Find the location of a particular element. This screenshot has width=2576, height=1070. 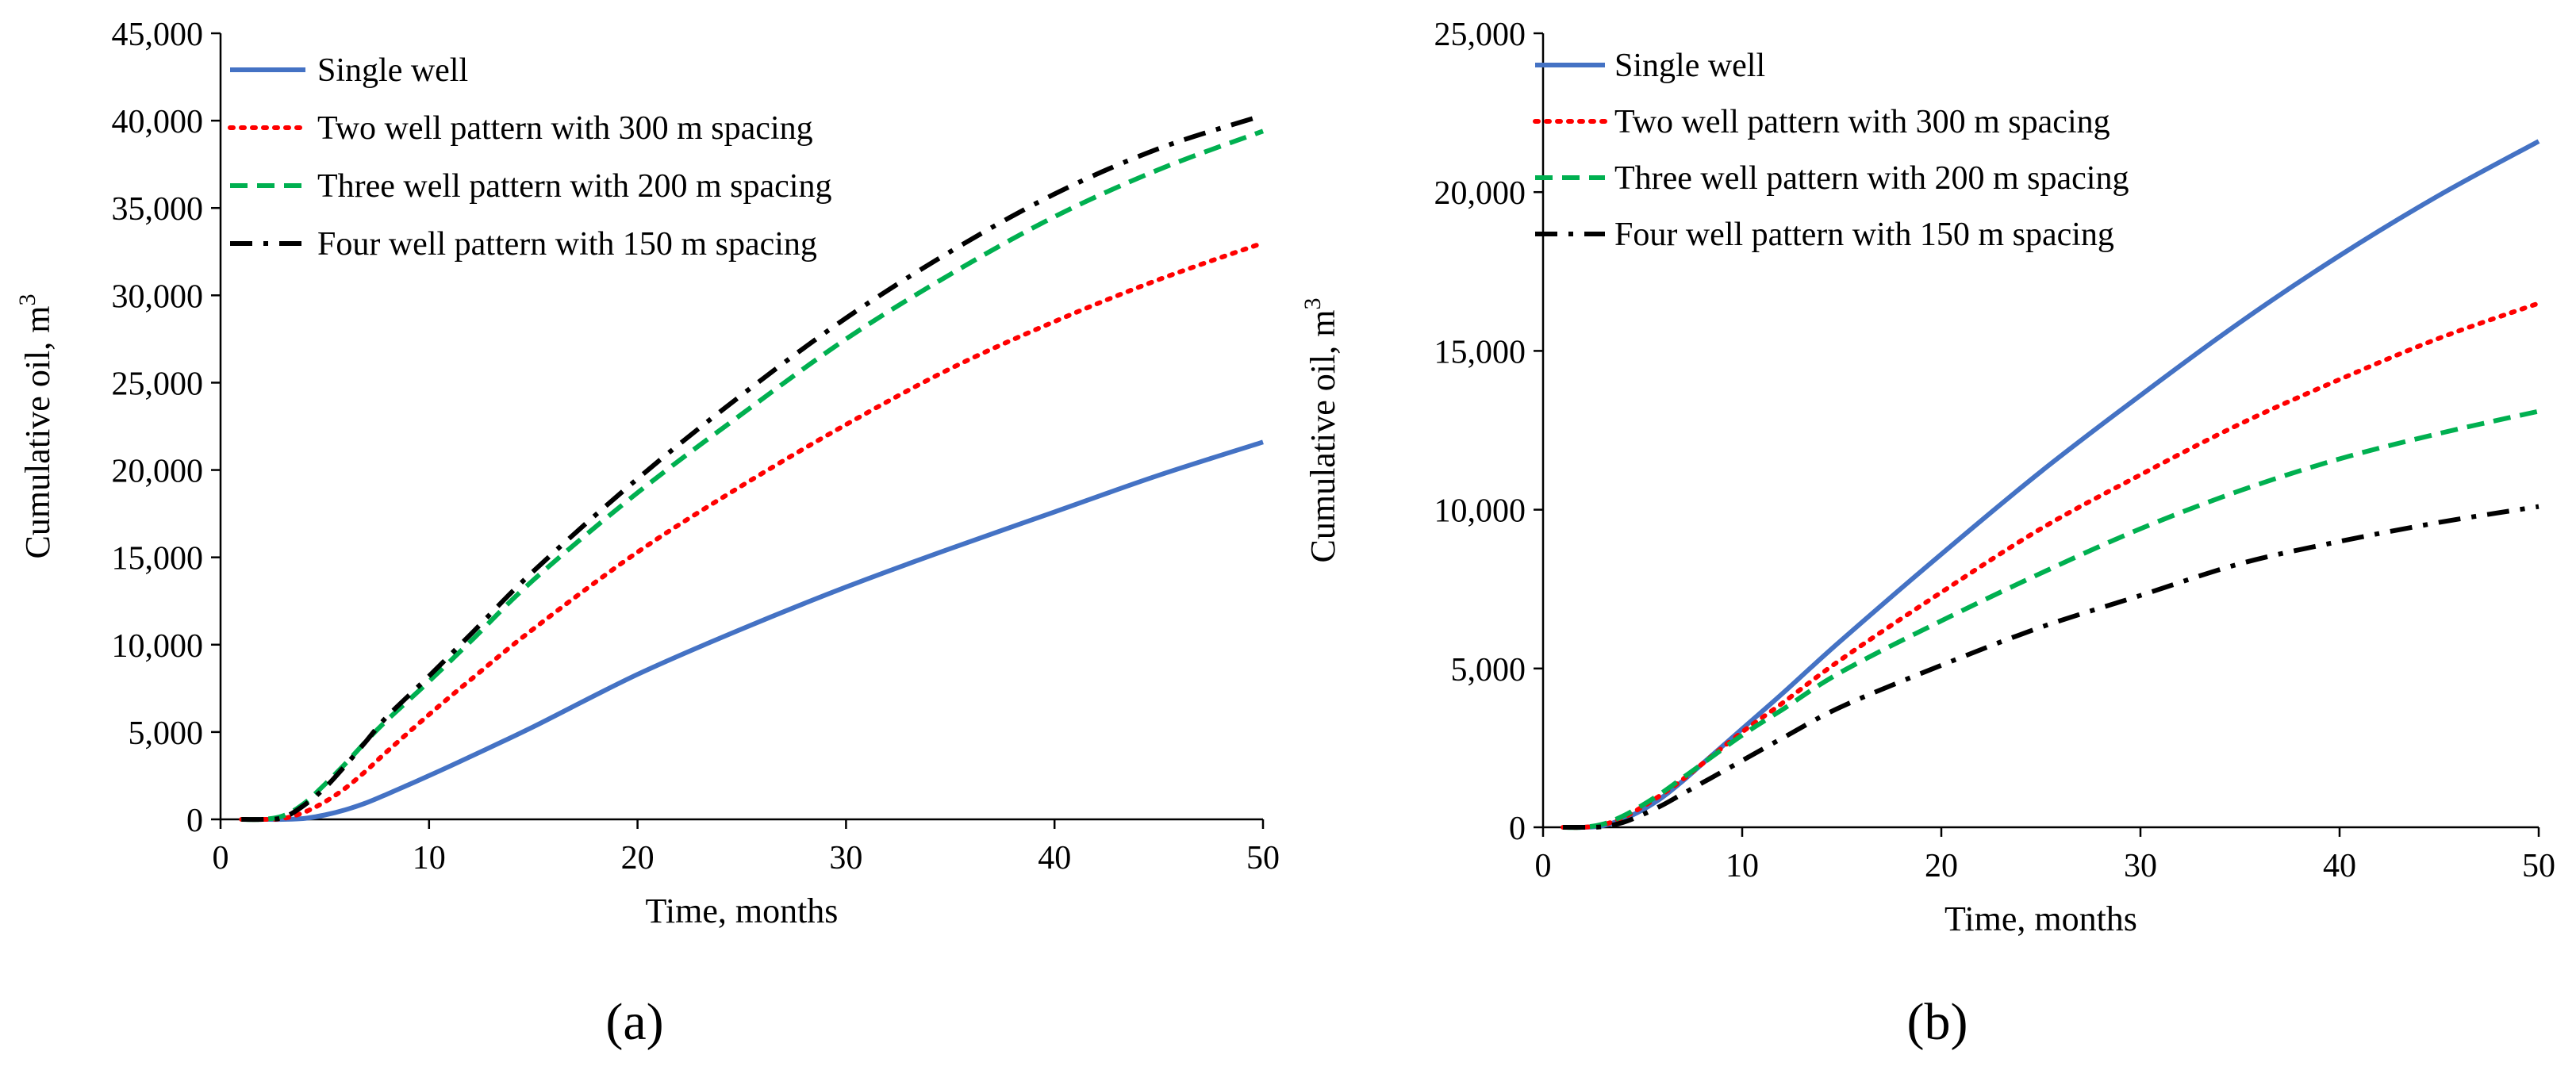

y-tick-label: 45,000 is located at coordinates (158, 35).